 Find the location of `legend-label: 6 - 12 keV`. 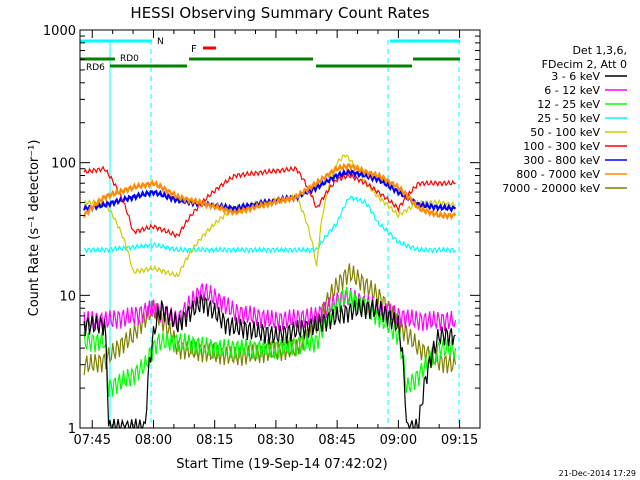

legend-label: 6 - 12 keV is located at coordinates (572, 90).